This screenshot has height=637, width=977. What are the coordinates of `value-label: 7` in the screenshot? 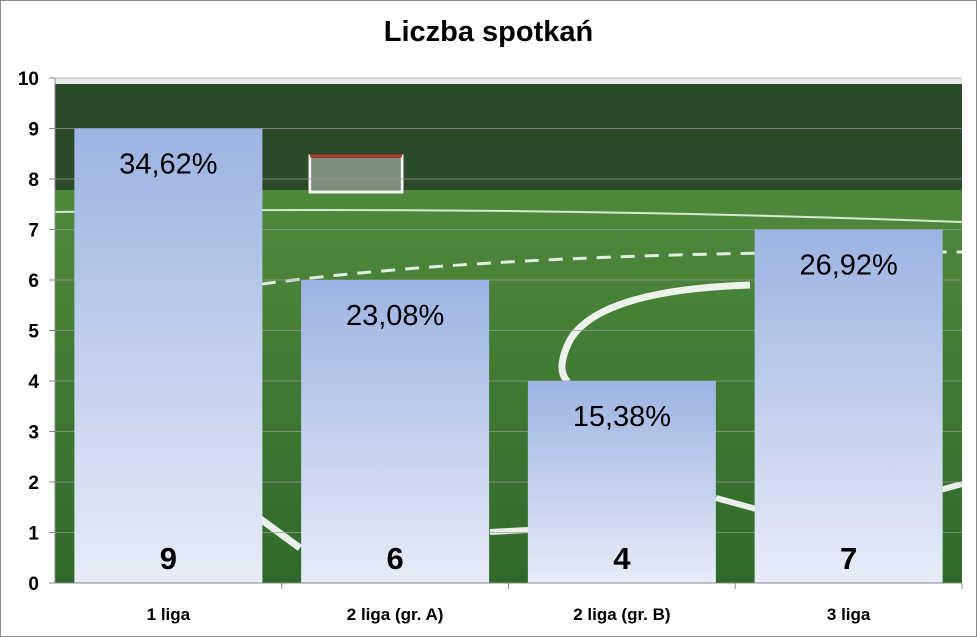 It's located at (848, 558).